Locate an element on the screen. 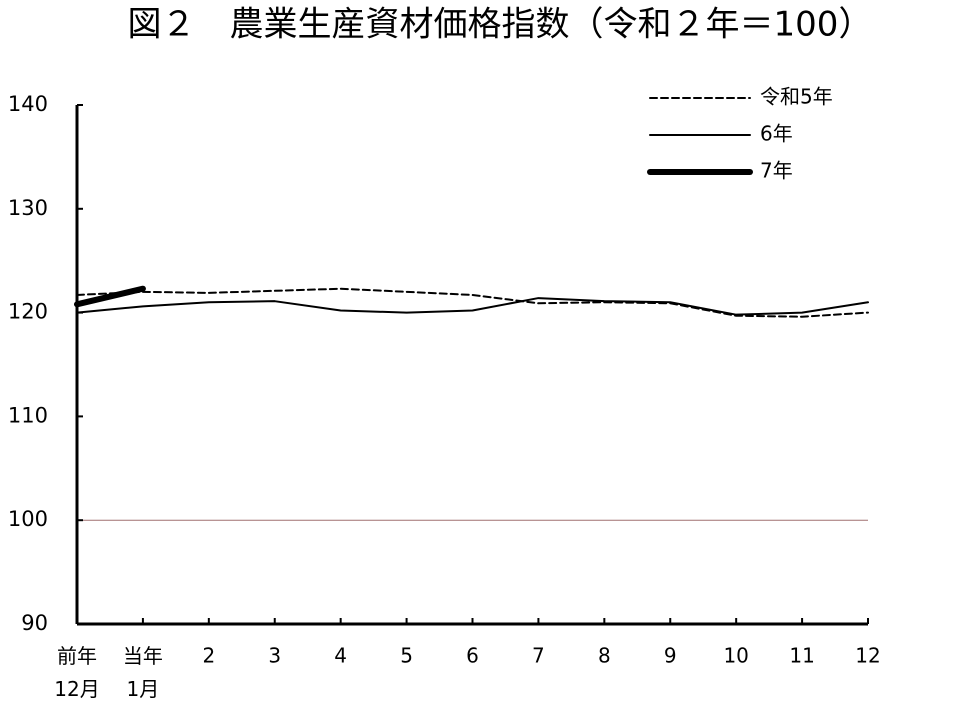  y-tick-label: 90 is located at coordinates (34, 623).